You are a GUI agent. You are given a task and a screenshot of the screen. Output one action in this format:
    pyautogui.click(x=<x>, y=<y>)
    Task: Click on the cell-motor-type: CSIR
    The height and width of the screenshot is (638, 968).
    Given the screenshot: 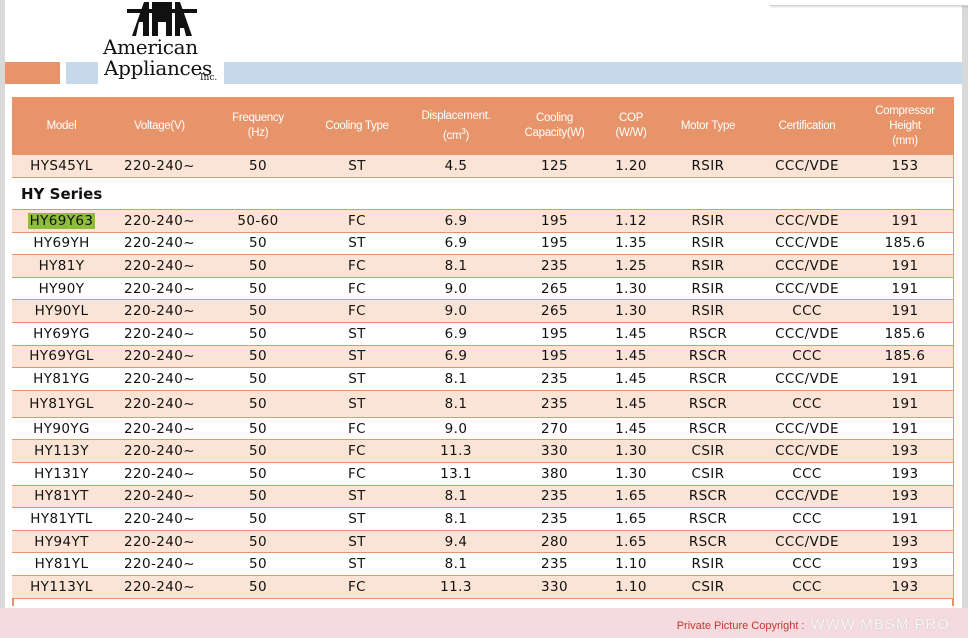 What is the action you would take?
    pyautogui.click(x=708, y=587)
    